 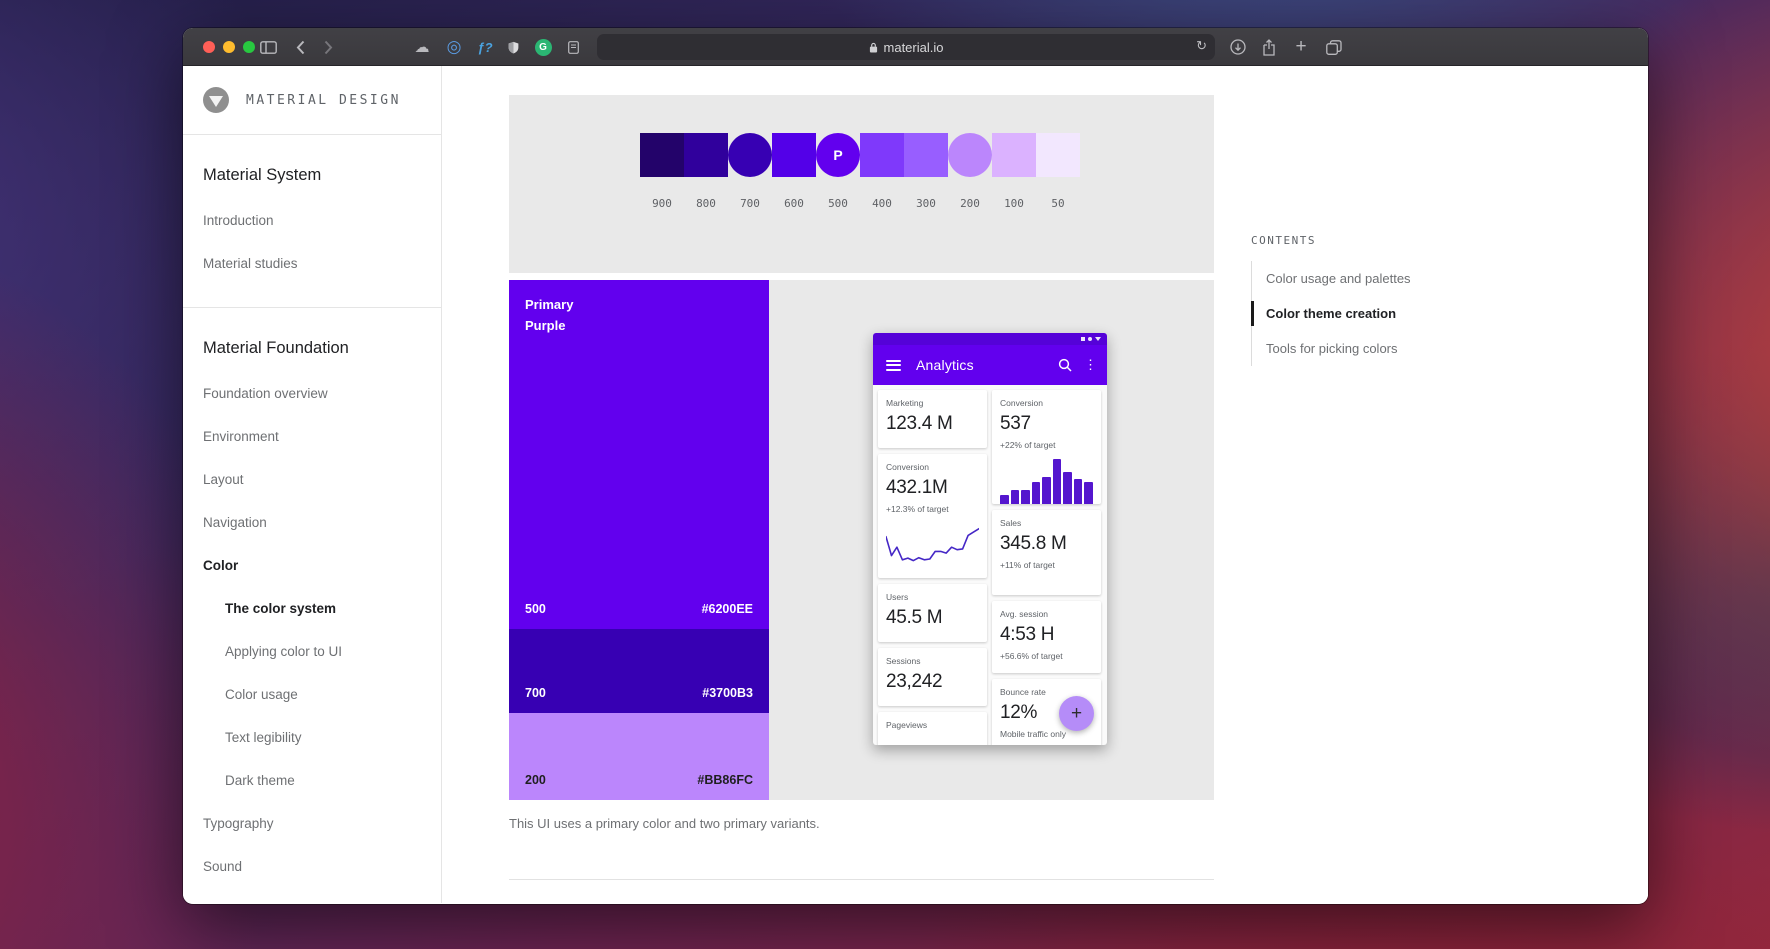 I want to click on overflow-menu-icon: ⋮, so click(x=1090, y=364).